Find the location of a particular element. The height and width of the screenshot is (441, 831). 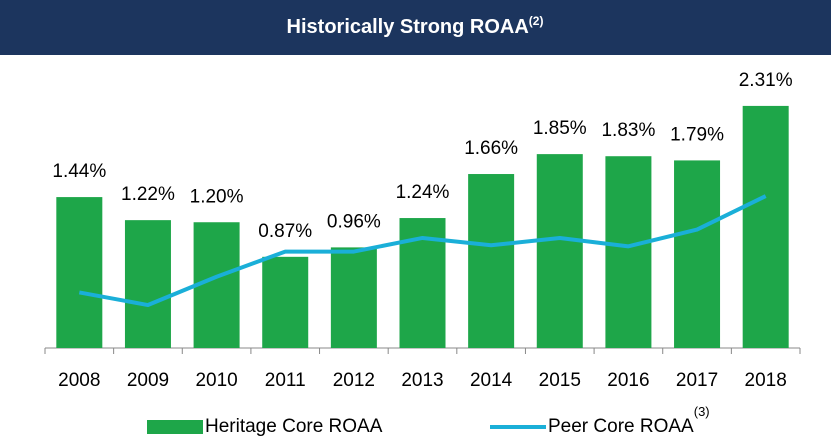

title-bar is located at coordinates (415, 27).